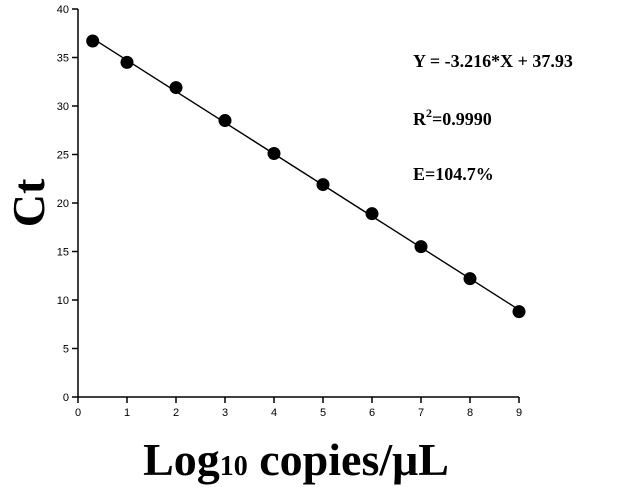  Describe the element at coordinates (63, 301) in the screenshot. I see `y-tick-label: 10` at that location.